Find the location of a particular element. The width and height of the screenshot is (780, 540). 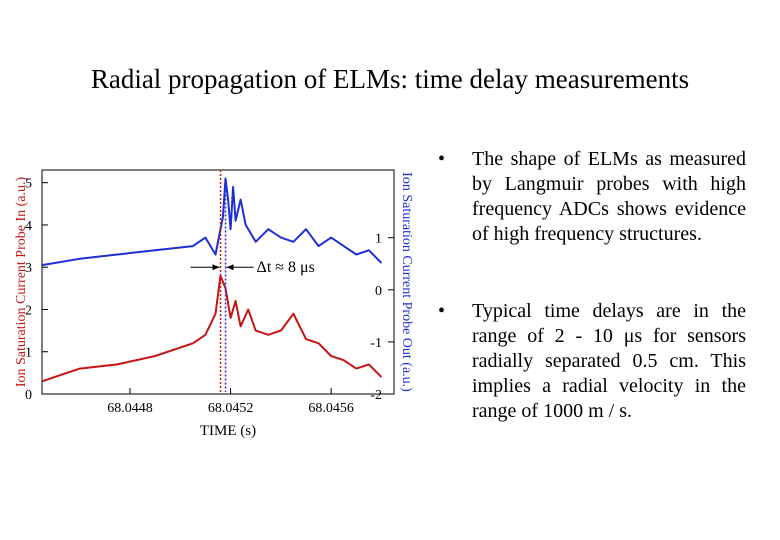

delay-arrowhead-right is located at coordinates (230, 267).